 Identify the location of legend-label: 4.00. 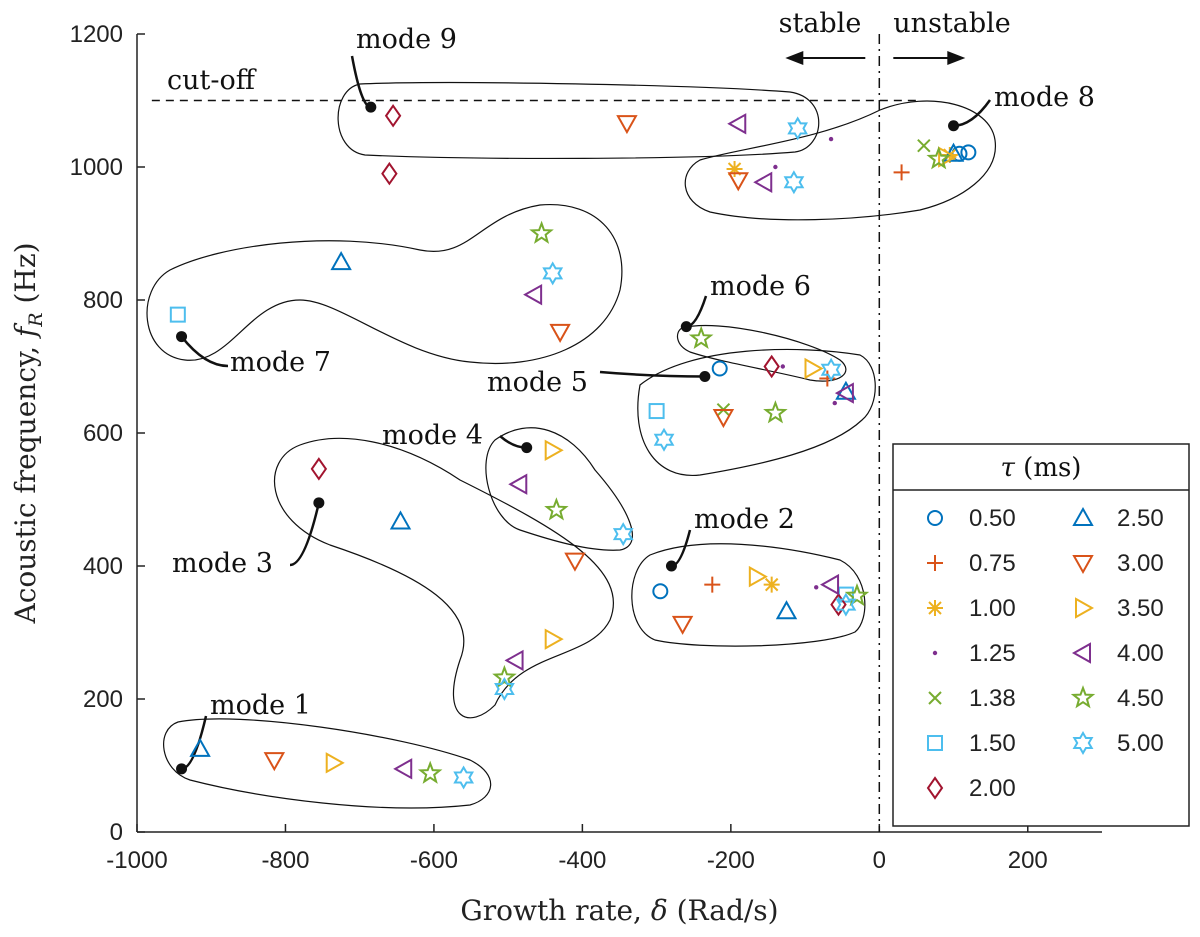
(1140, 653).